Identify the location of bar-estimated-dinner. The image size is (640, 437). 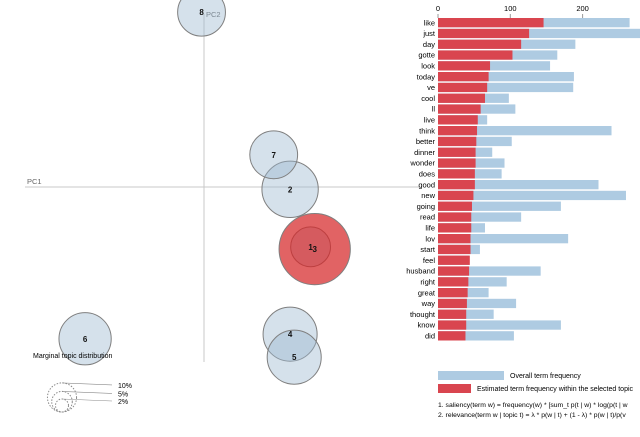
(457, 152).